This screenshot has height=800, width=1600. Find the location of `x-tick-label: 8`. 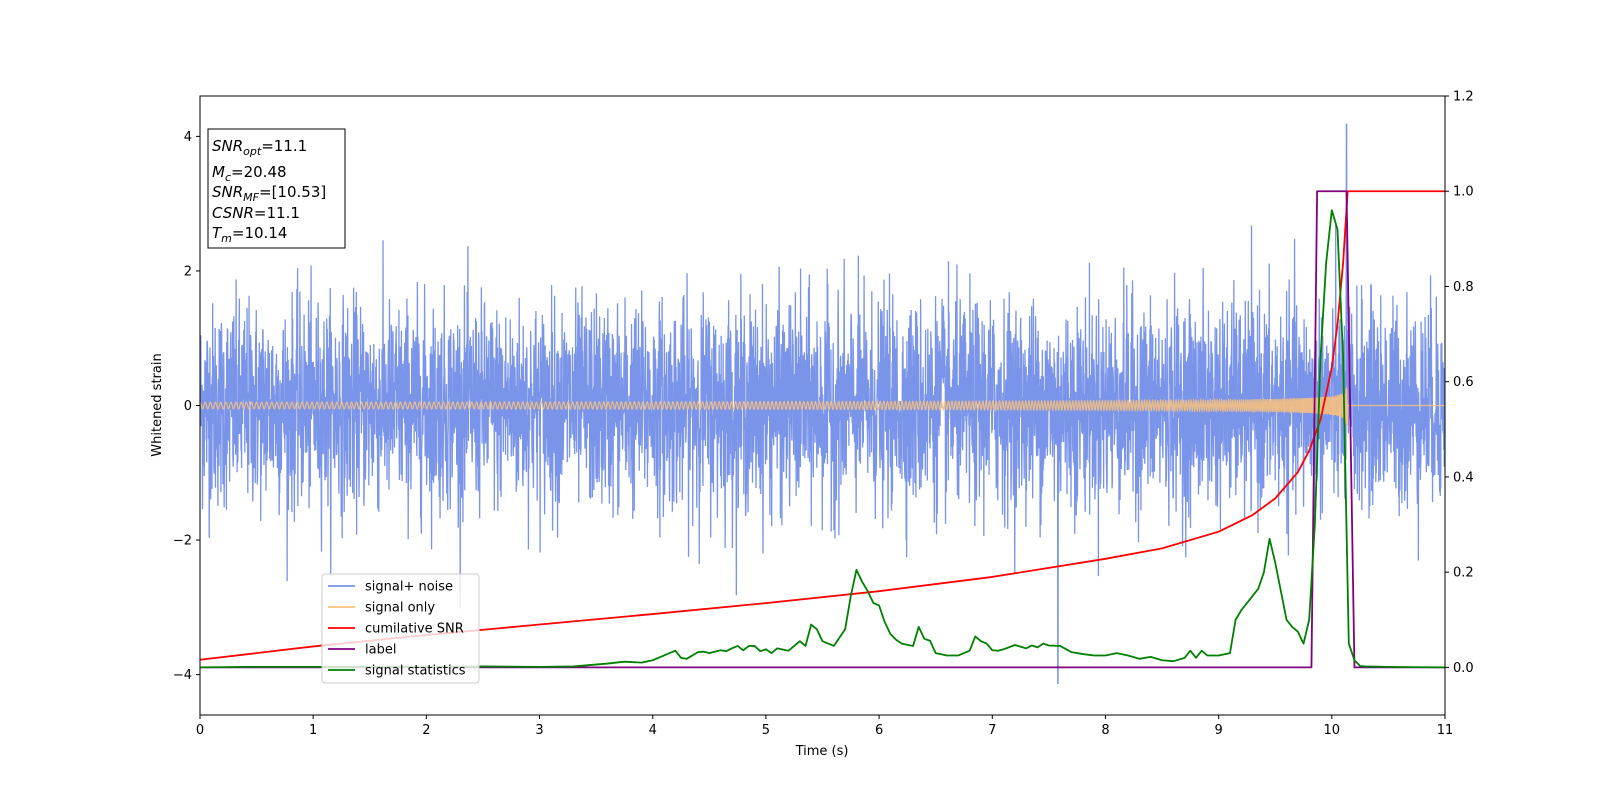

x-tick-label: 8 is located at coordinates (1105, 730).